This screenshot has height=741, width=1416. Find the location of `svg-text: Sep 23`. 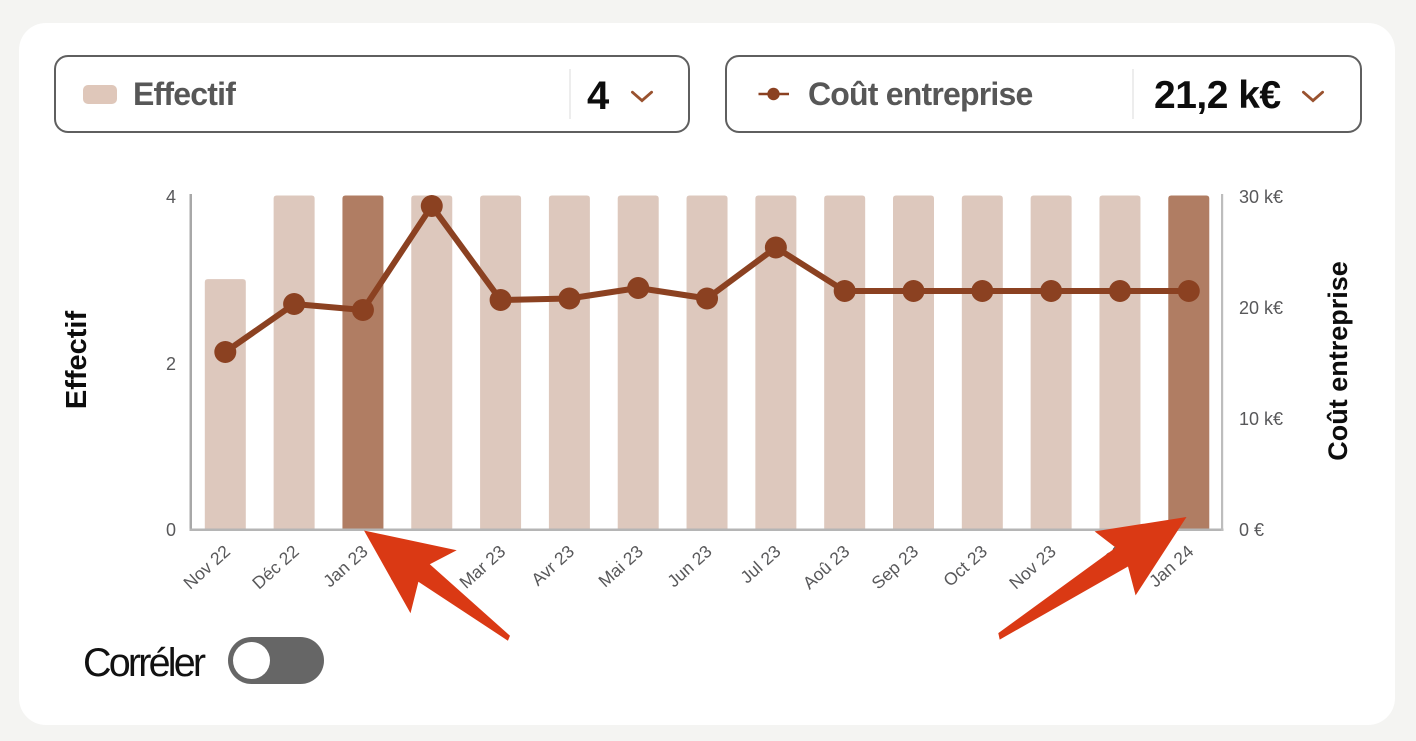

svg-text: Sep 23 is located at coordinates (895, 567).